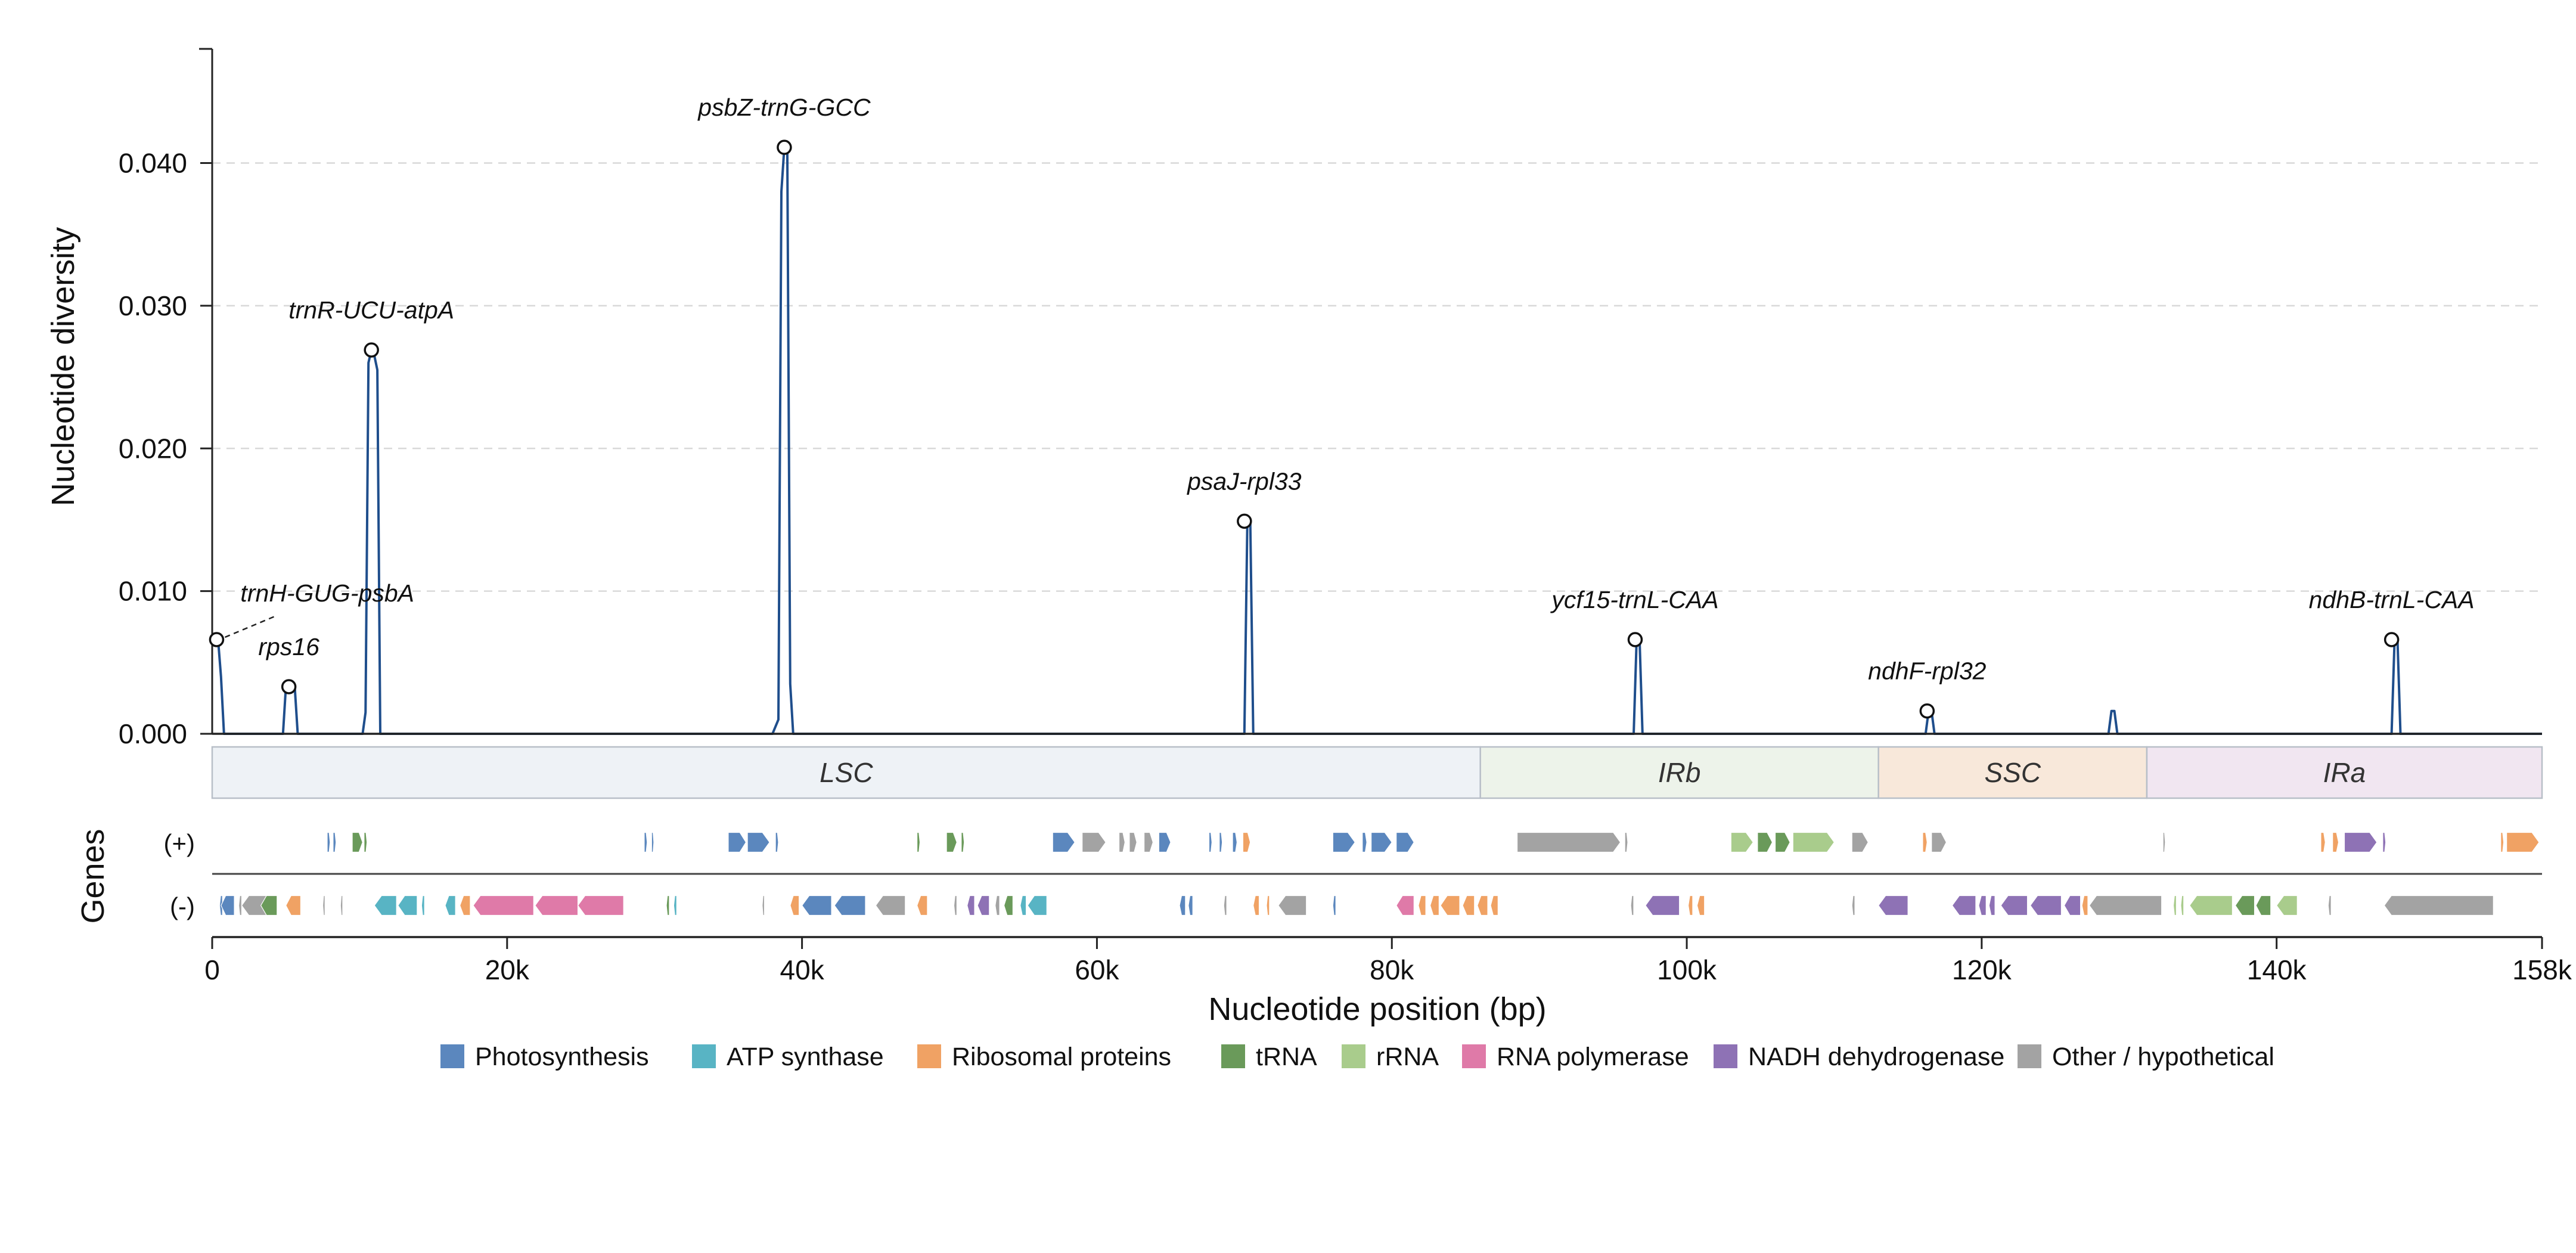  Describe the element at coordinates (1876, 1057) in the screenshot. I see `legend-label: NADH dehydrogenase` at that location.